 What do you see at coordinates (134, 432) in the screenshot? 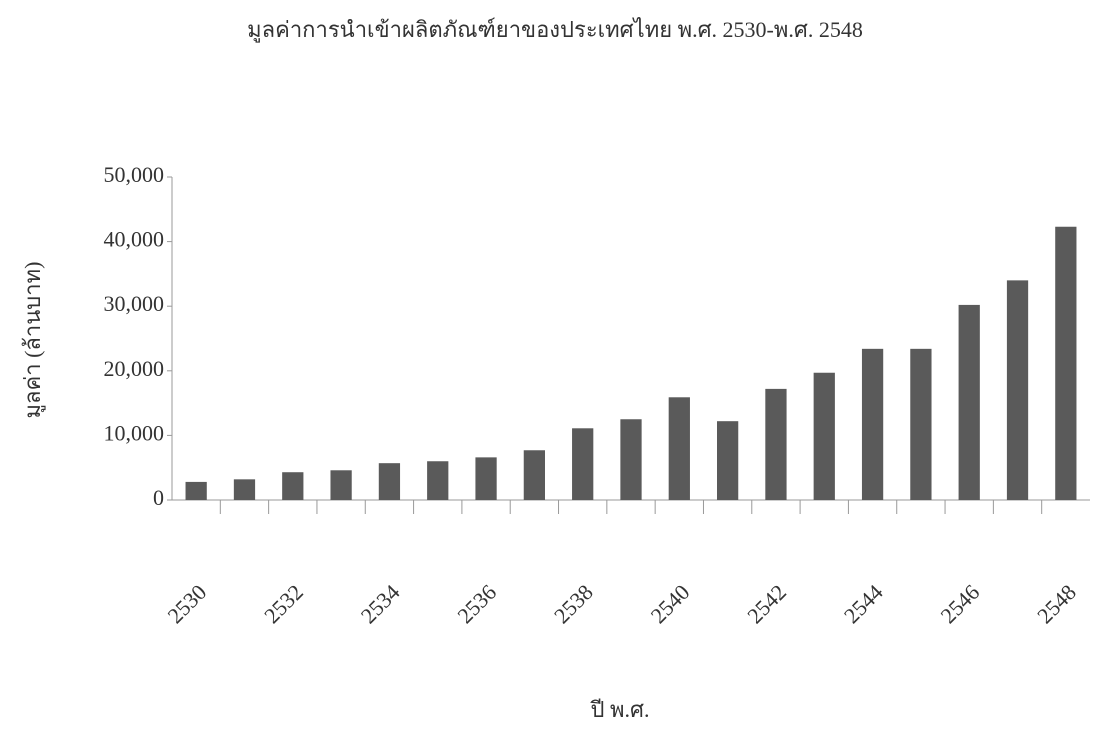
I see `y-tick-label: 10,000` at bounding box center [134, 432].